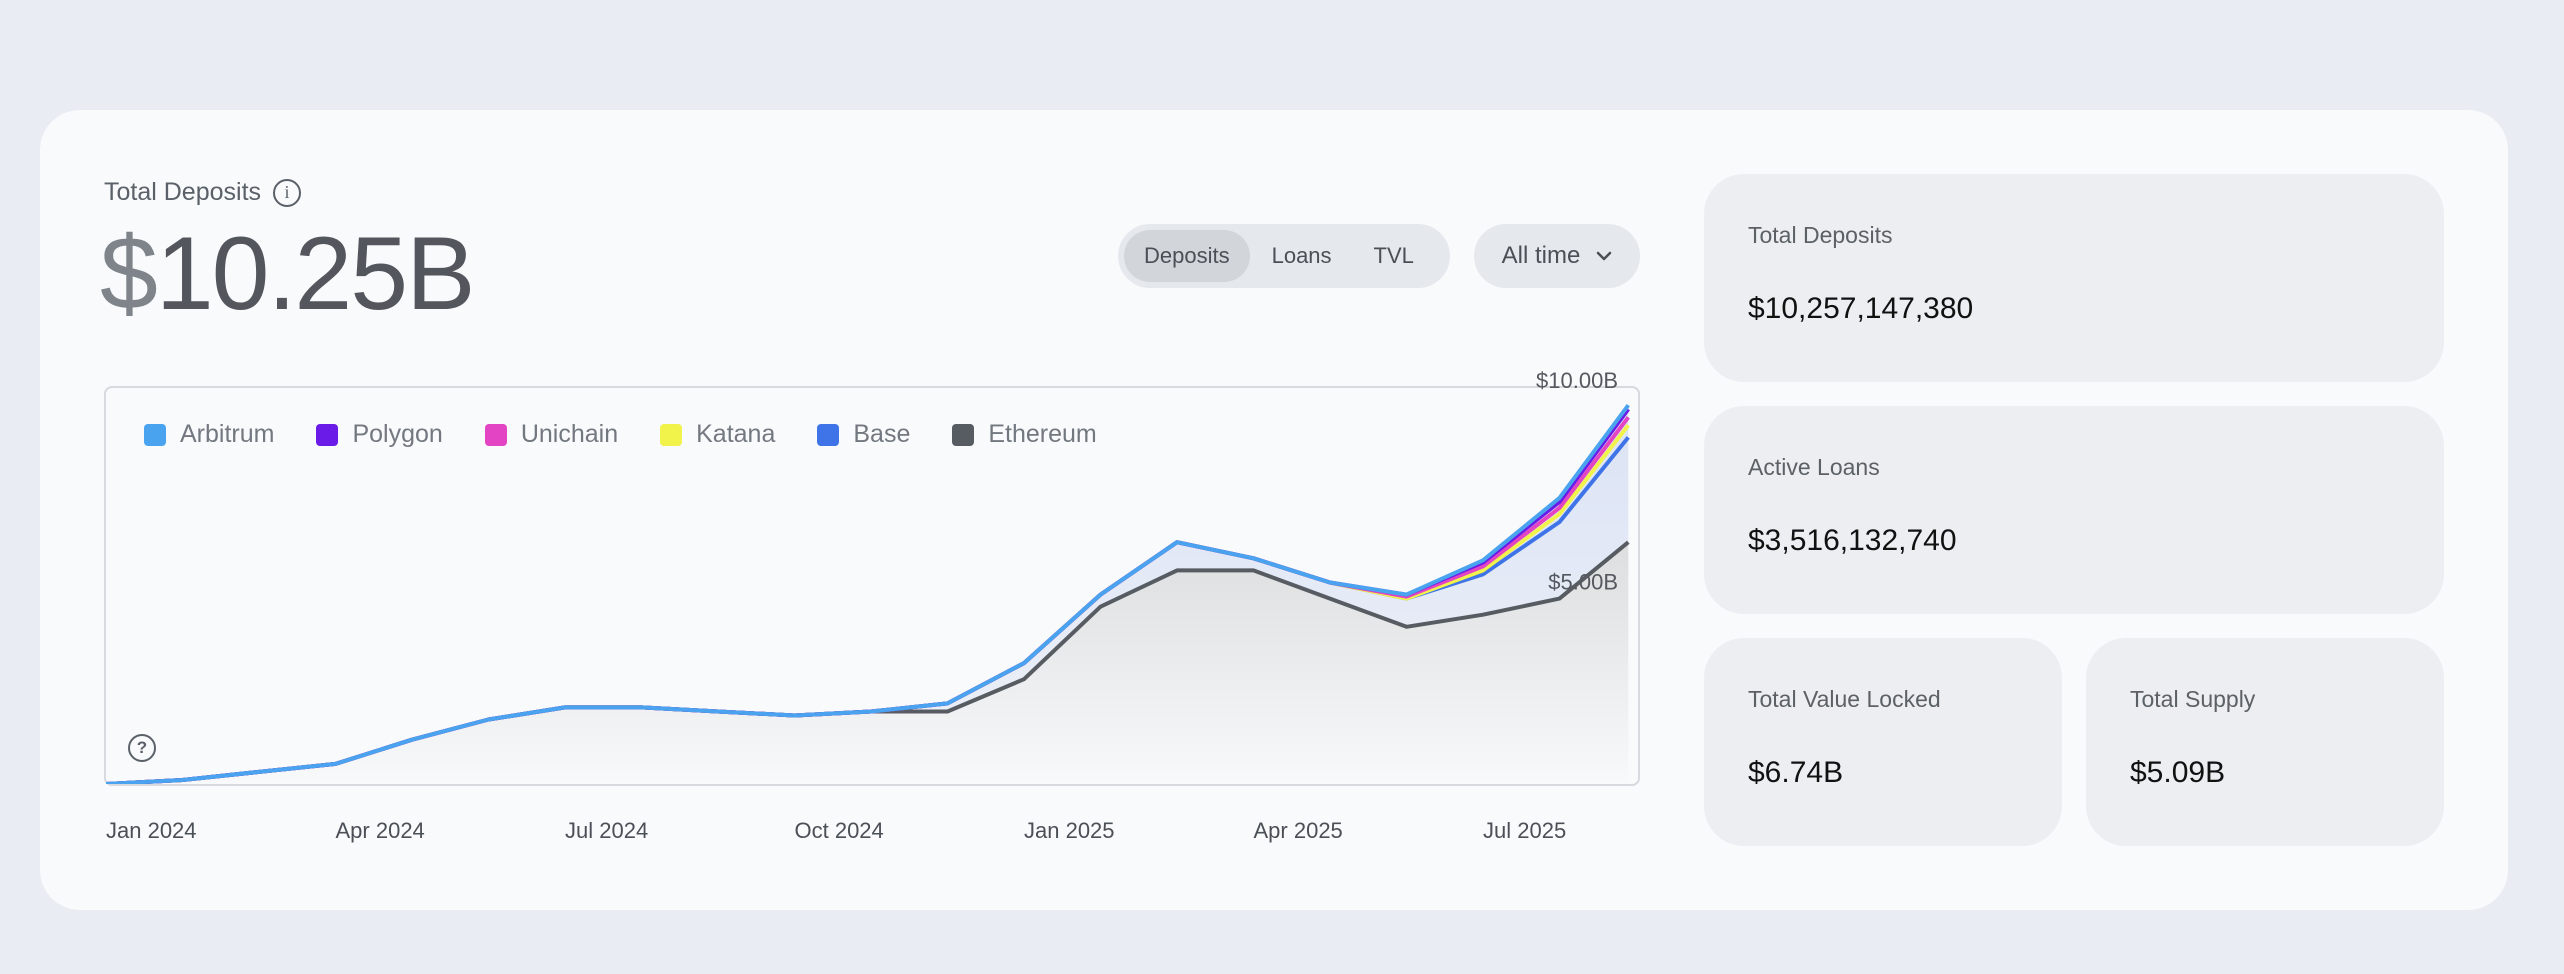 The height and width of the screenshot is (974, 2564). Describe the element at coordinates (1524, 830) in the screenshot. I see `x-tick-label: Jul 2025` at that location.